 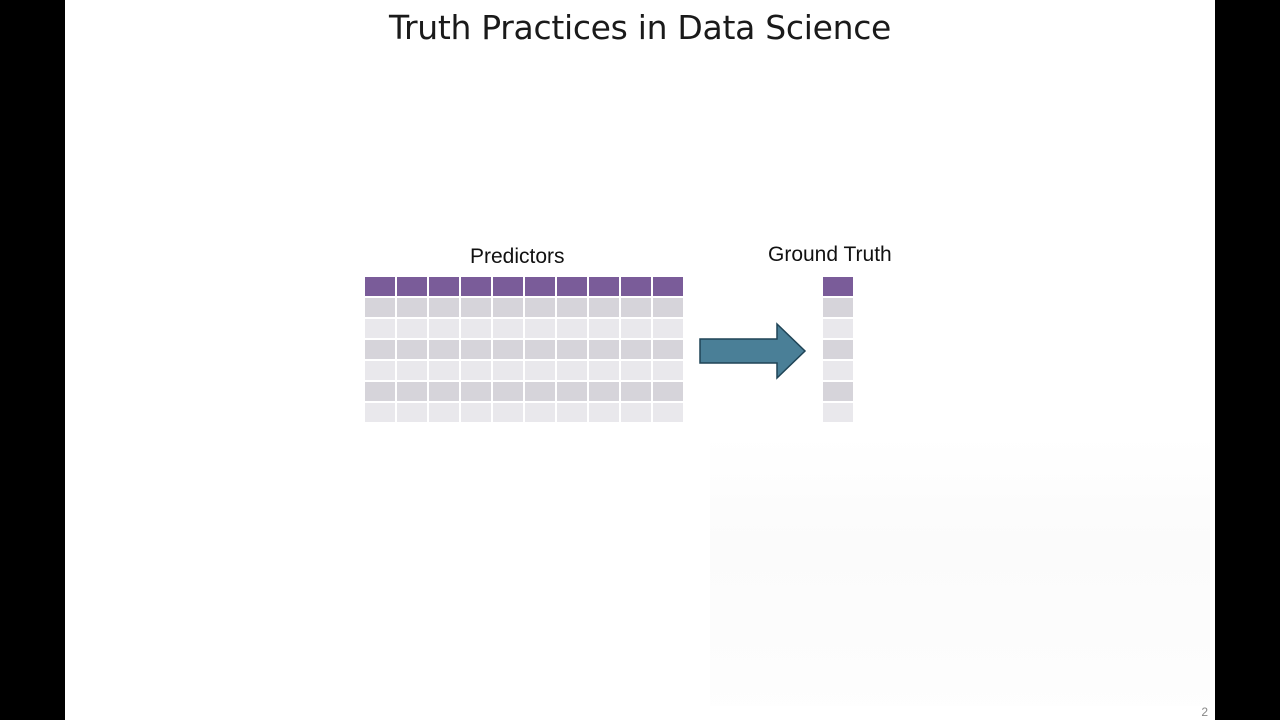 I want to click on ground-truth-header-cell, so click(x=839, y=287).